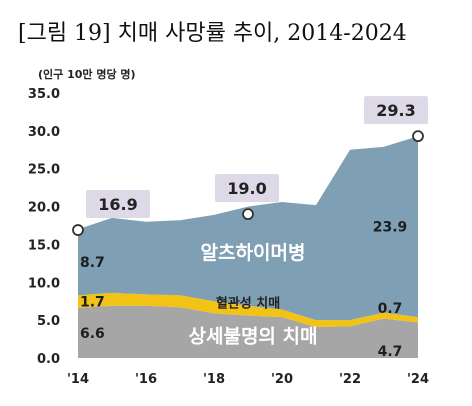  I want to click on x-tick-label: '20, so click(282, 379).